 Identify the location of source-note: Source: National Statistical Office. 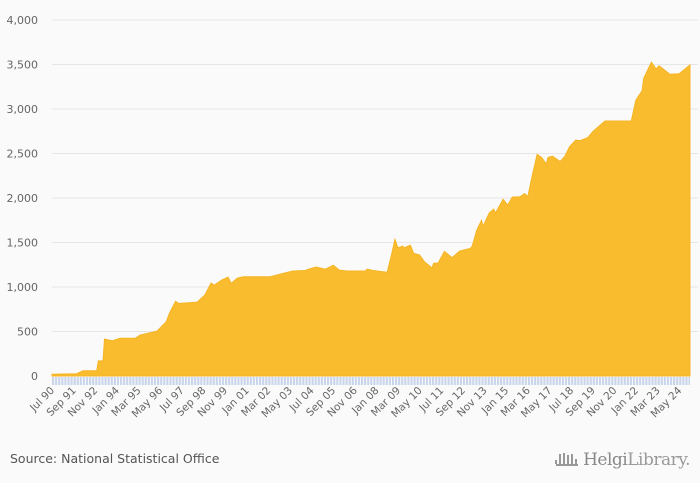
(115, 458).